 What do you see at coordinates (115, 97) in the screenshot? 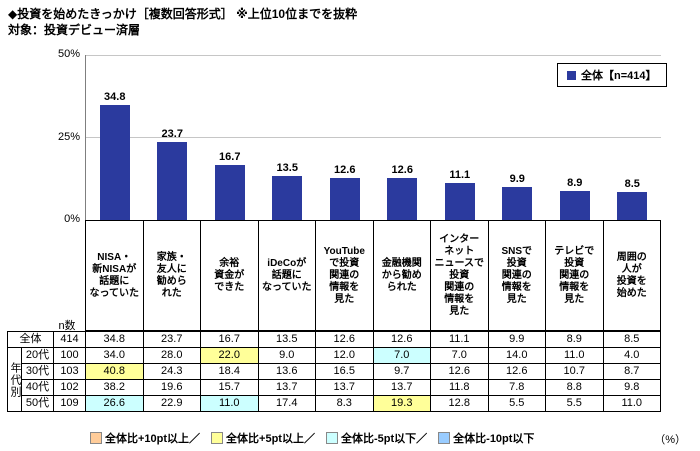
I see `bar-value-label: 34.8` at bounding box center [115, 97].